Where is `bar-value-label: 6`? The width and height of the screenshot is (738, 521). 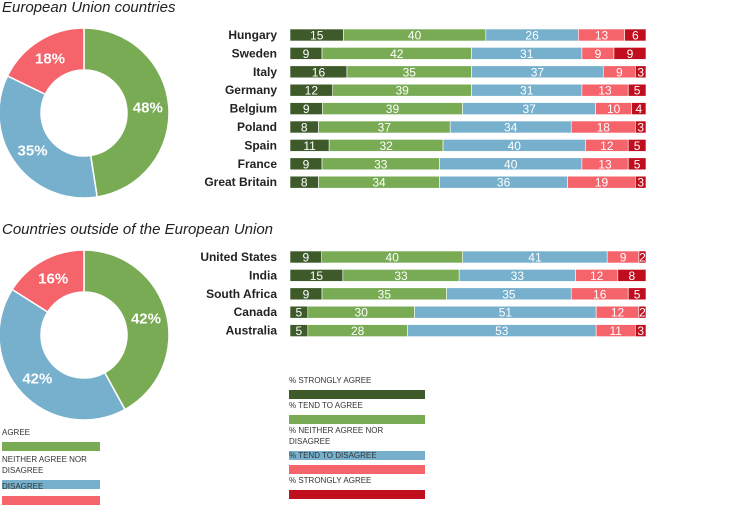 bar-value-label: 6 is located at coordinates (635, 36).